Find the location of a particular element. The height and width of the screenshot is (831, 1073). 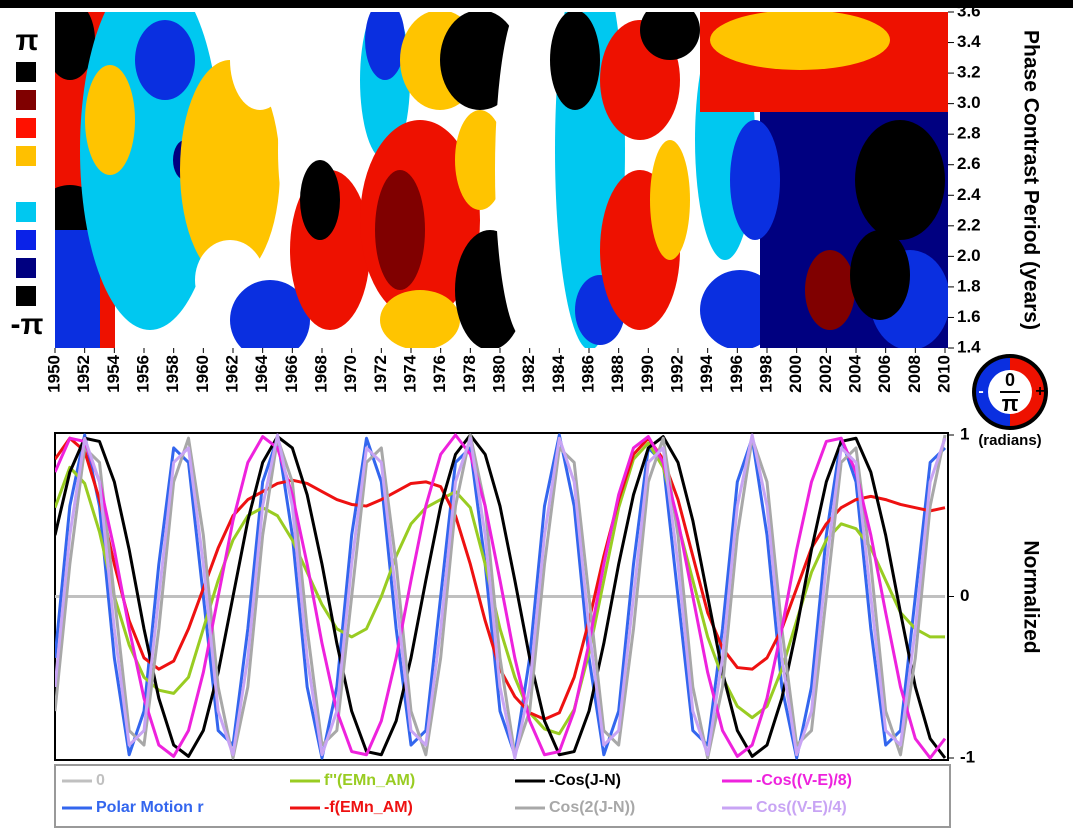

line-ylabel: Normalized is located at coordinates (1030, 596).